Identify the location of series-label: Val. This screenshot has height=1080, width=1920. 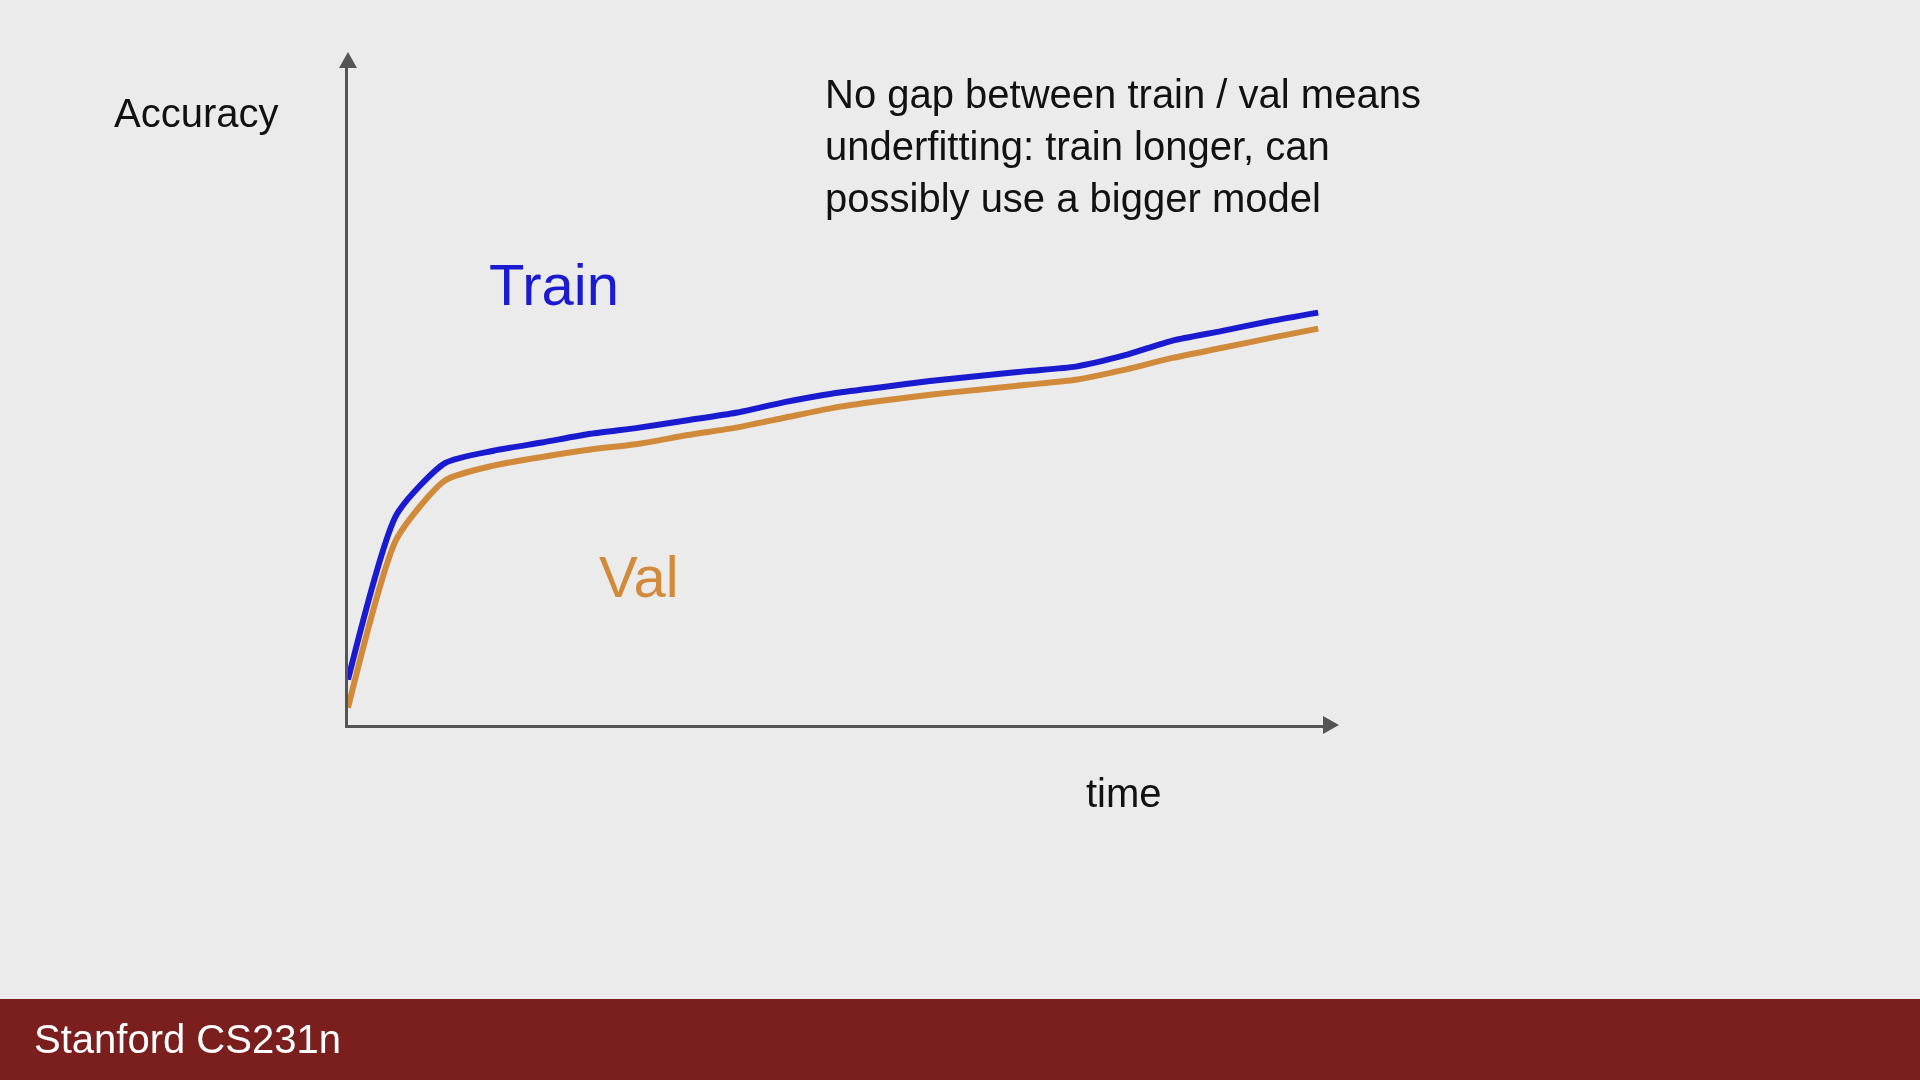
(639, 576).